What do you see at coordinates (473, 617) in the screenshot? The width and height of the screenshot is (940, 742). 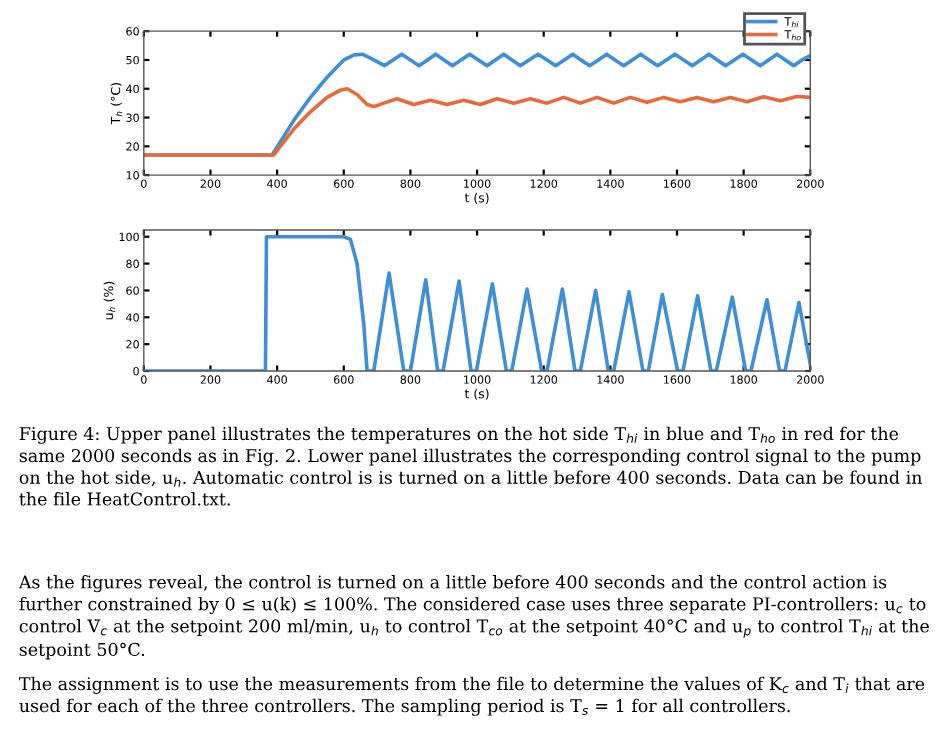 I see `text: As the figures reveal, the control is turned on a little before 400 seconds and the control action is further constrained by 0 ≤ u(k) ≤ 100%. The considered case uses three separate PI-controllers: u$_{c}$ to control V̇$_{c}$ at the setpoint 200 ml/min, u$_{h}$ to control T$_{co}$ at the setpoint 40°C and u$_{p}$ to control T$_{hi}$ at the setpoint 50°C.` at bounding box center [473, 617].